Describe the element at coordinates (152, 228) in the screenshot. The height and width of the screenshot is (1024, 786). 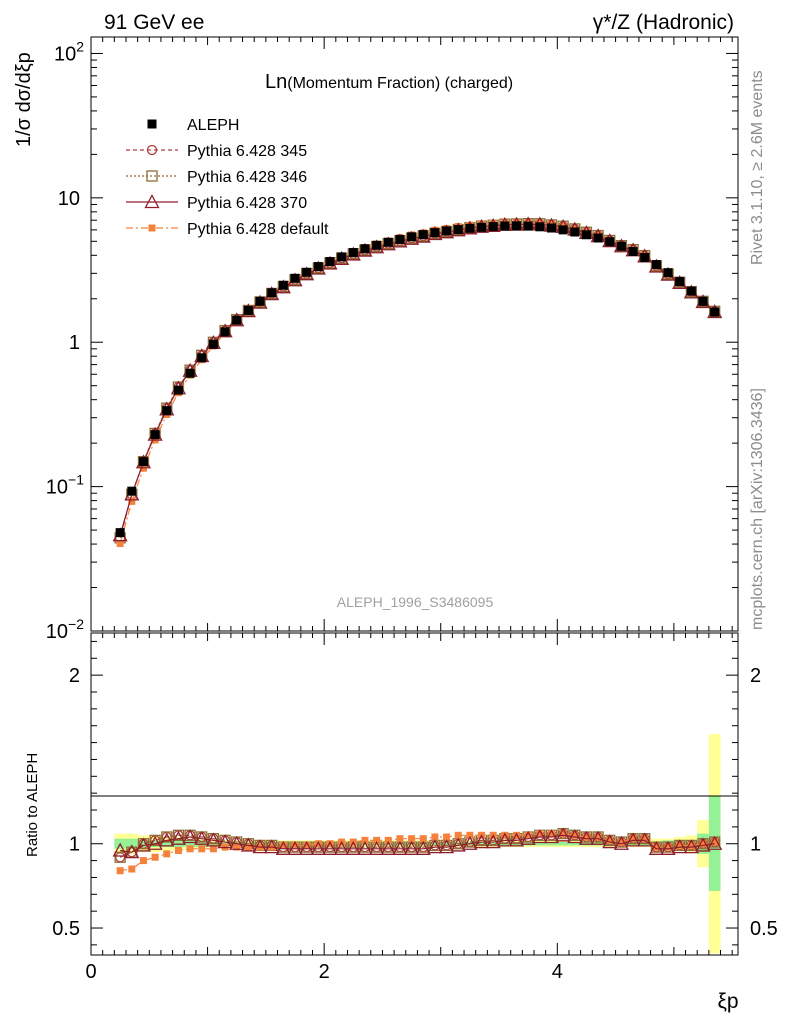
I see `legend-marker-pdef` at that location.